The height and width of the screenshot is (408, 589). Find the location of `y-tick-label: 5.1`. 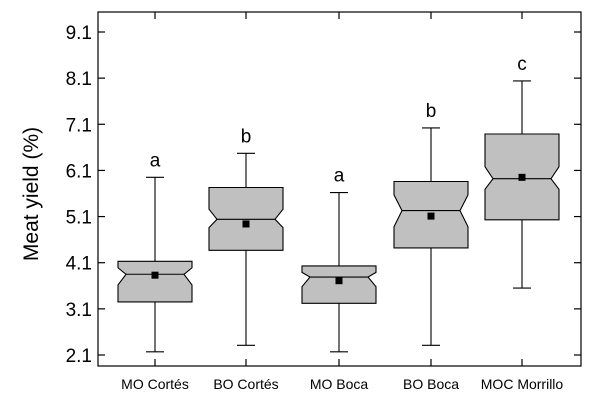

y-tick-label: 5.1 is located at coordinates (79, 218).